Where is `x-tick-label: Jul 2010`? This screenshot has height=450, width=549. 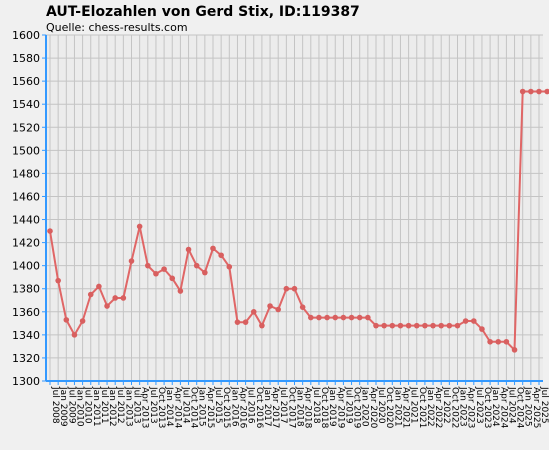 x-tick-label: Jul 2010 is located at coordinates (88, 405).